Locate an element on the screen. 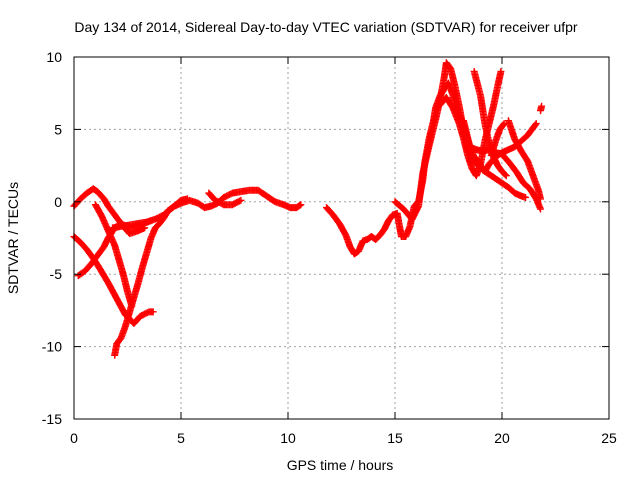 Image resolution: width=640 pixels, height=480 pixels. x-axis-title: GPS time / hours is located at coordinates (340, 465).